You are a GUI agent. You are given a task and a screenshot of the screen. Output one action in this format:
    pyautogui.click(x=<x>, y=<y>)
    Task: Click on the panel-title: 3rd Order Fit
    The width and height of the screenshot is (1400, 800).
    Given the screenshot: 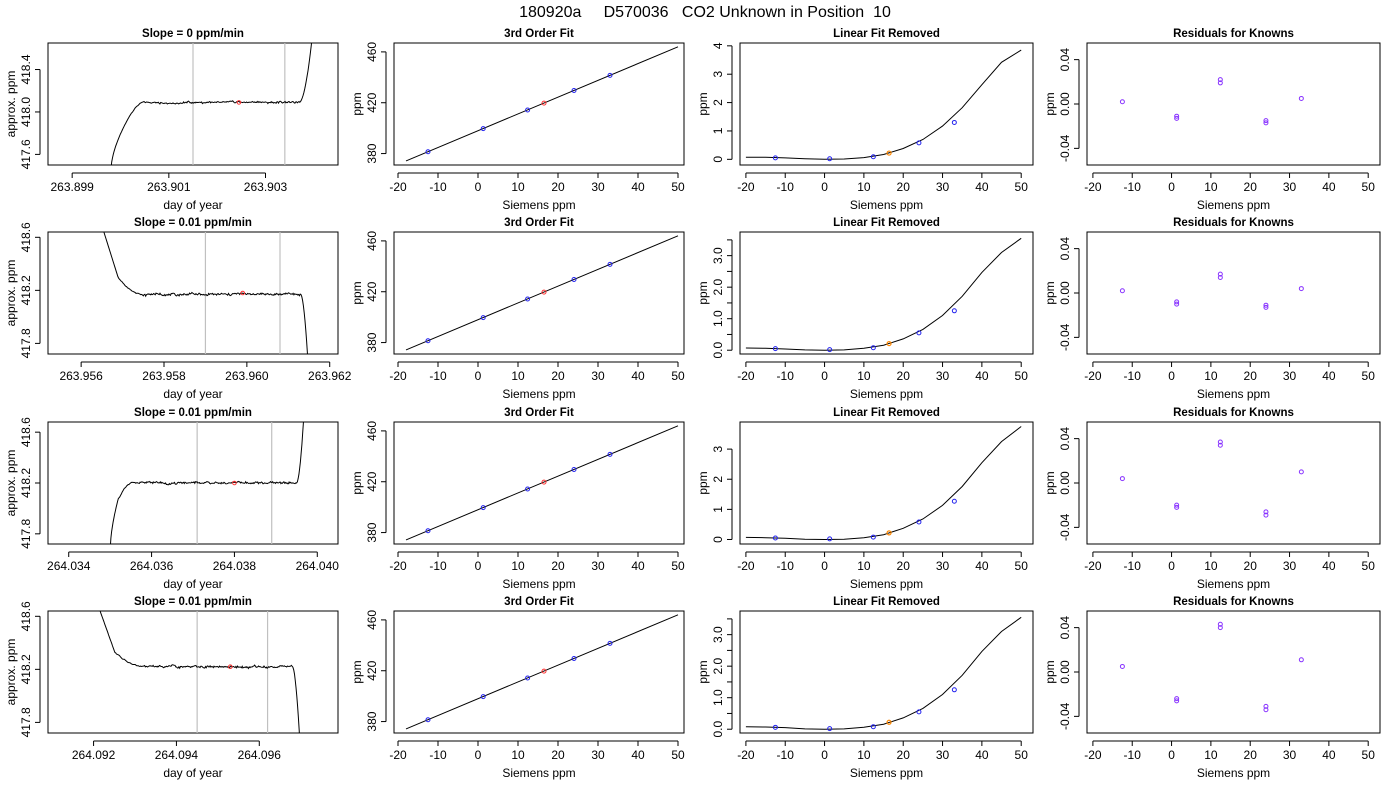 What is the action you would take?
    pyautogui.click(x=539, y=34)
    